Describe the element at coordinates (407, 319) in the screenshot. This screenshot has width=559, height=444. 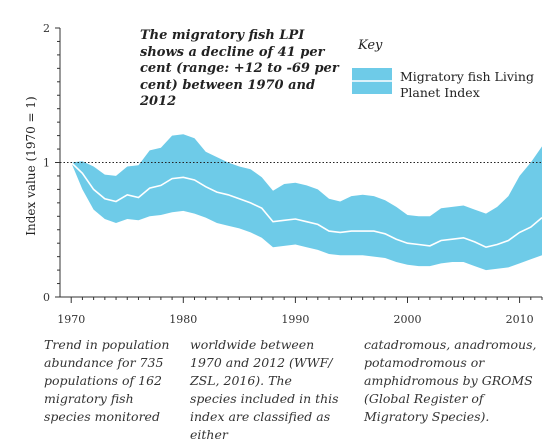
I see `x-tick-label: 2000` at that location.